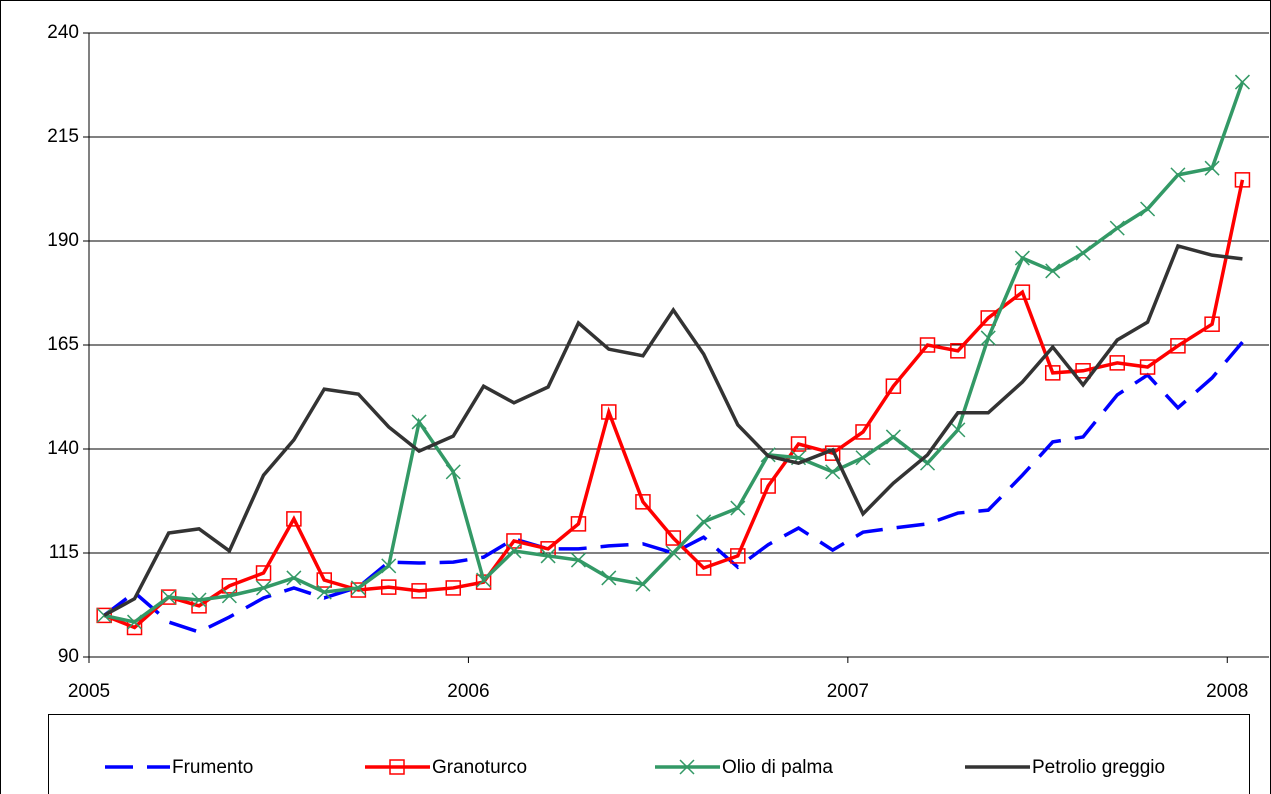 Image resolution: width=1271 pixels, height=794 pixels. Describe the element at coordinates (89, 691) in the screenshot. I see `x-tick-label: 2005` at that location.